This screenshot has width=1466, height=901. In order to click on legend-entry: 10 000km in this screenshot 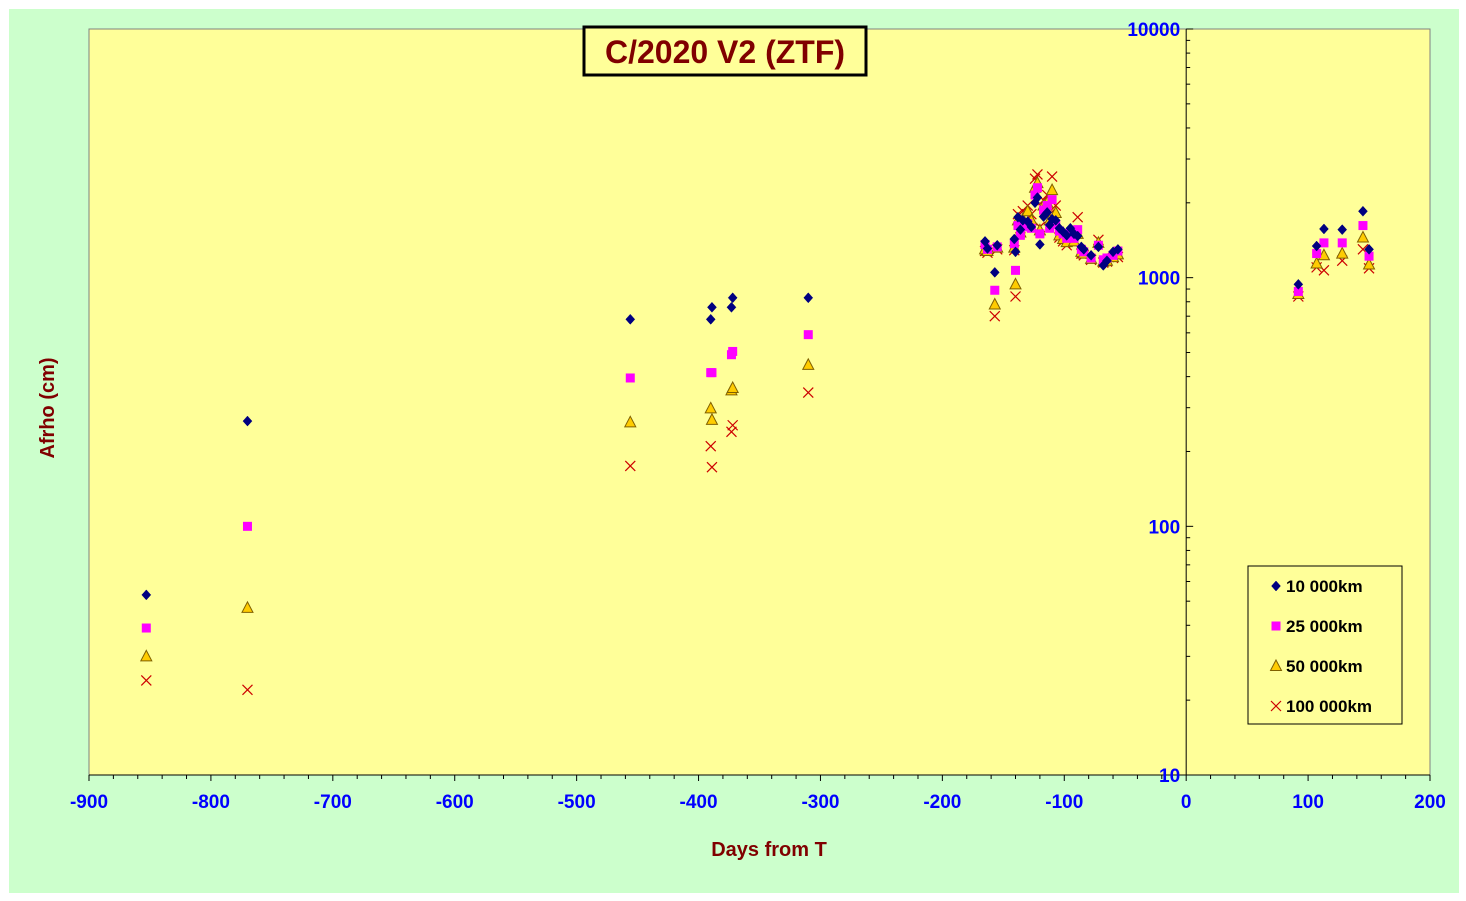, I will do `click(1317, 586)`.